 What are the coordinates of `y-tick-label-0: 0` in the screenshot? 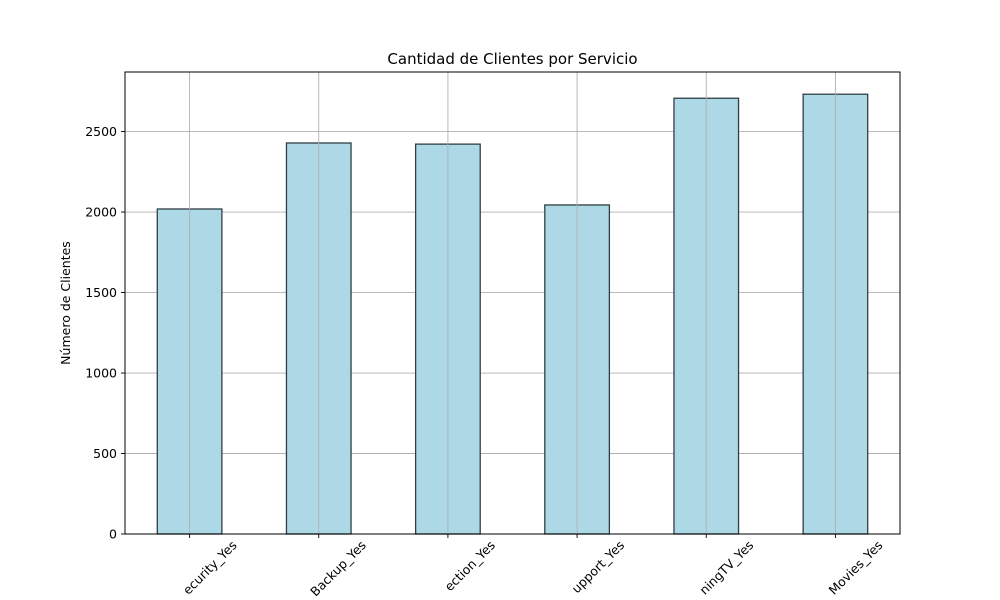 It's located at (113, 534).